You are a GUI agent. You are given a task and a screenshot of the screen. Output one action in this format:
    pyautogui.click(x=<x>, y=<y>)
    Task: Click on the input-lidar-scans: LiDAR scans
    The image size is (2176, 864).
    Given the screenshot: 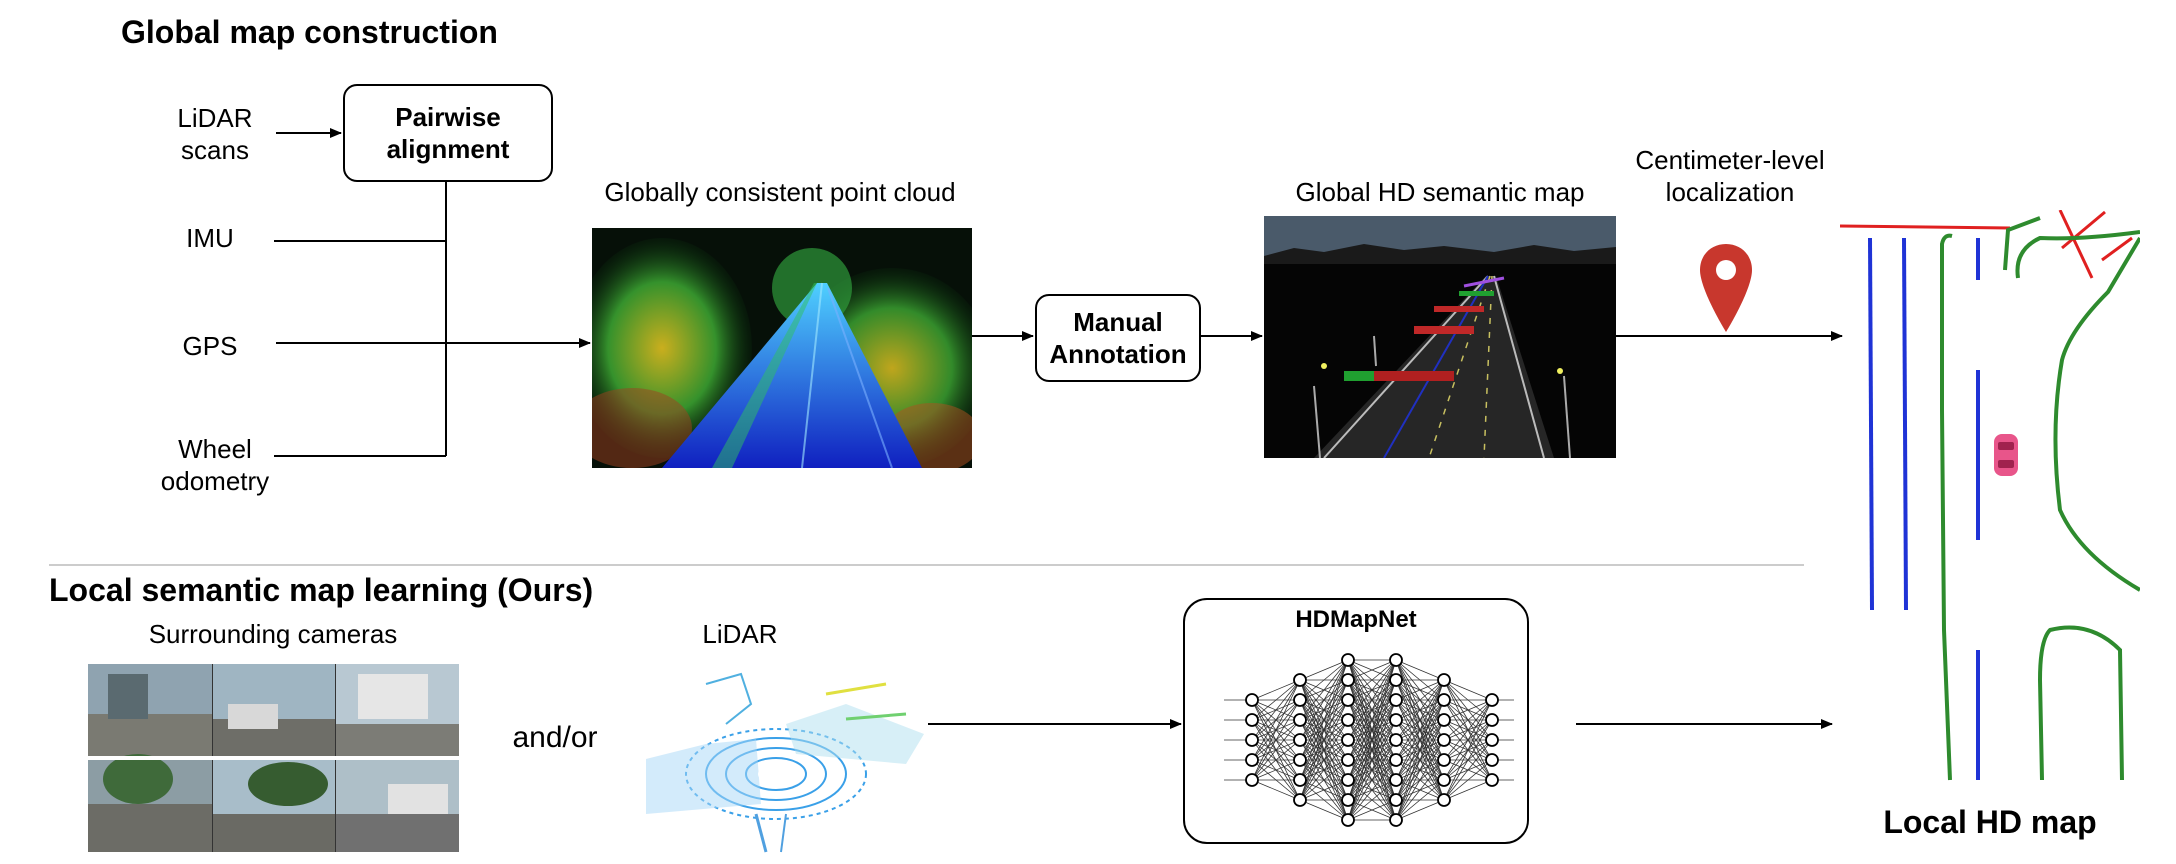 What is the action you would take?
    pyautogui.click(x=215, y=134)
    